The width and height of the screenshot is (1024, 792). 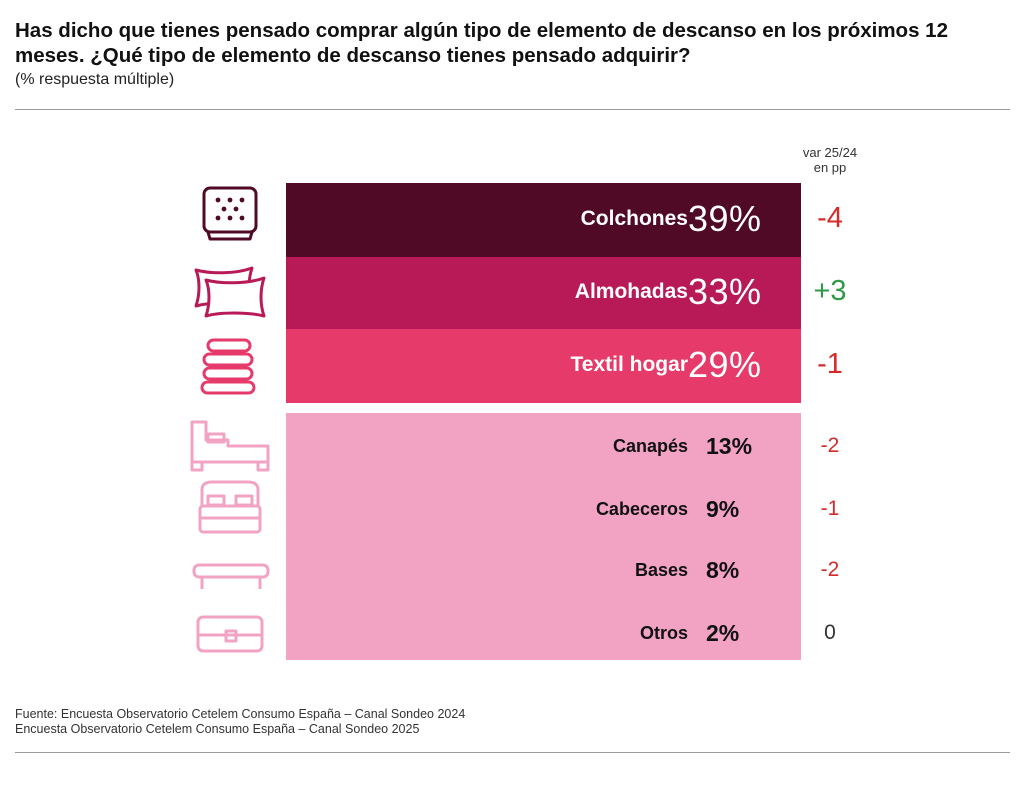 What do you see at coordinates (725, 218) in the screenshot?
I see `value-label: 39%` at bounding box center [725, 218].